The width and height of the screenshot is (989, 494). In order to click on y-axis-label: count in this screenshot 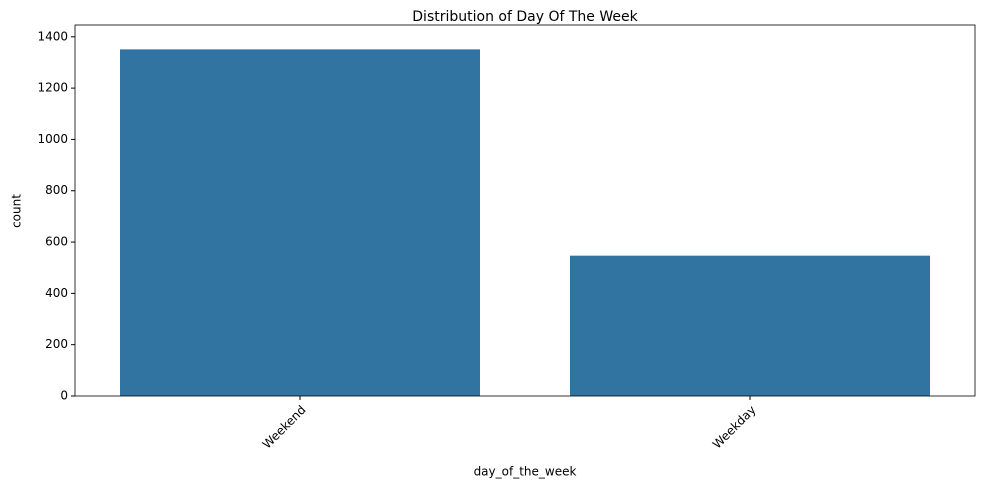, I will do `click(17, 211)`.